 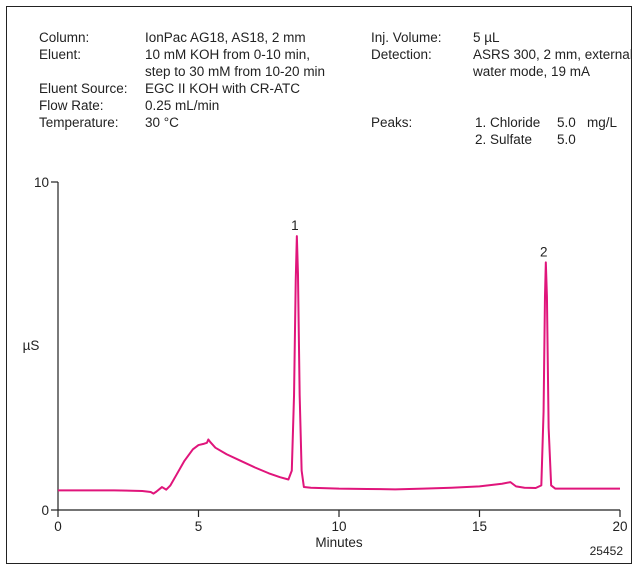 I want to click on condition-label: Eluent Source:, so click(x=83, y=88).